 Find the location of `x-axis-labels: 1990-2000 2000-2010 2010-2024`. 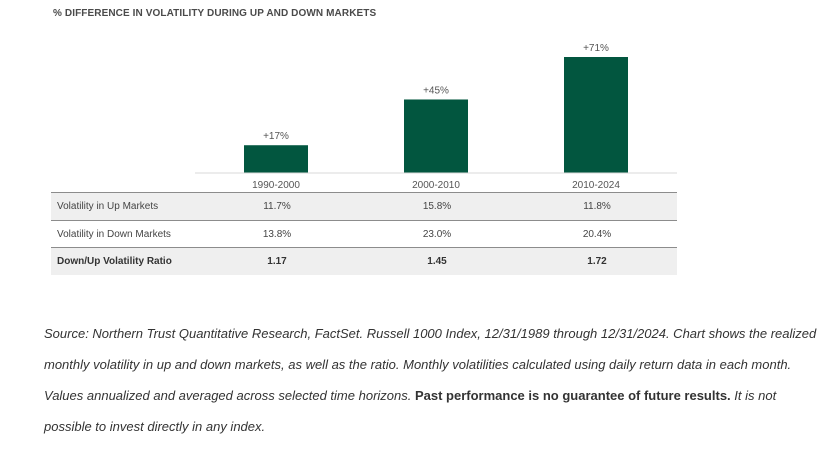

x-axis-labels: 1990-2000 2000-2010 2010-2024 is located at coordinates (436, 185).